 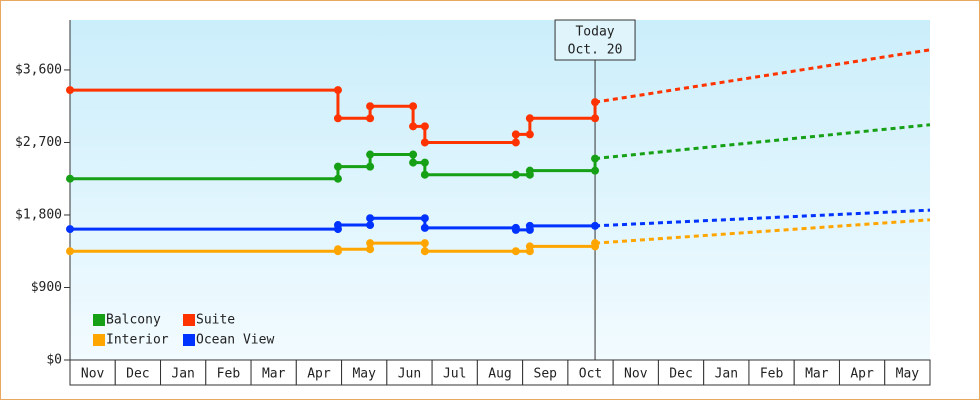 I want to click on legend-label: Interior, so click(x=137, y=340).